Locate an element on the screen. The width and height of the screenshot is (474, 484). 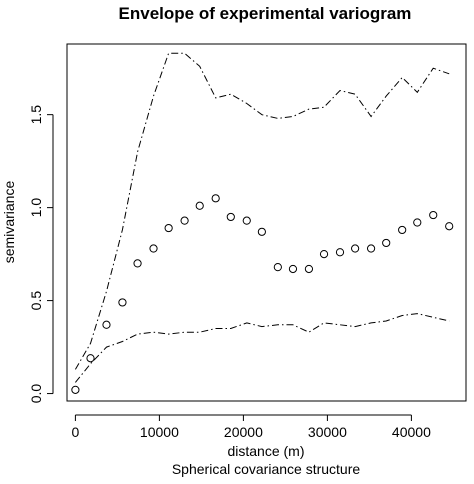
x-tick-label: 0 is located at coordinates (76, 432).